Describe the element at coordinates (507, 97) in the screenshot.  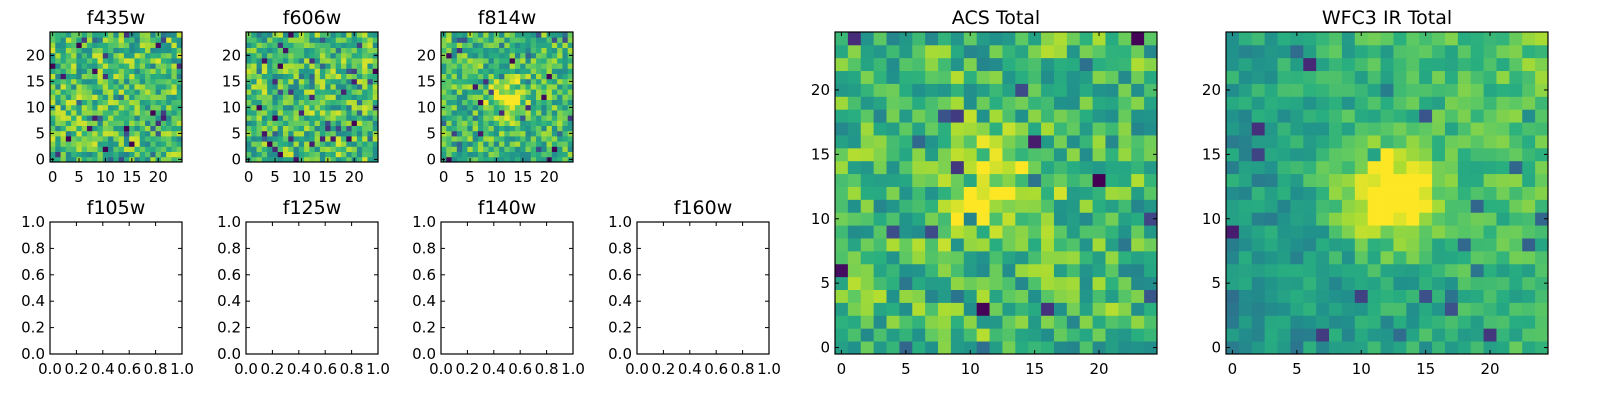
I see `axes-frame` at that location.